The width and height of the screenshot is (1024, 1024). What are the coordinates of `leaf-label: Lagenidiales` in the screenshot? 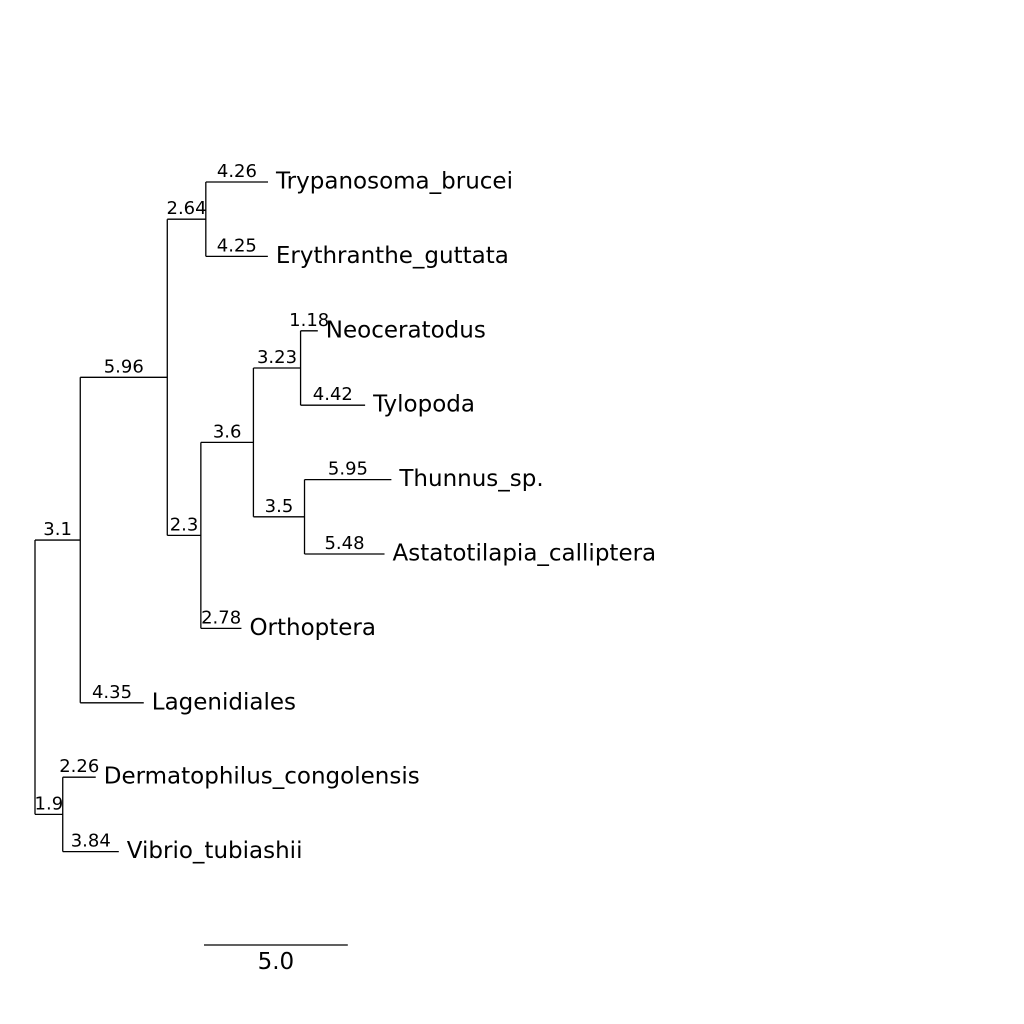 It's located at (224, 702).